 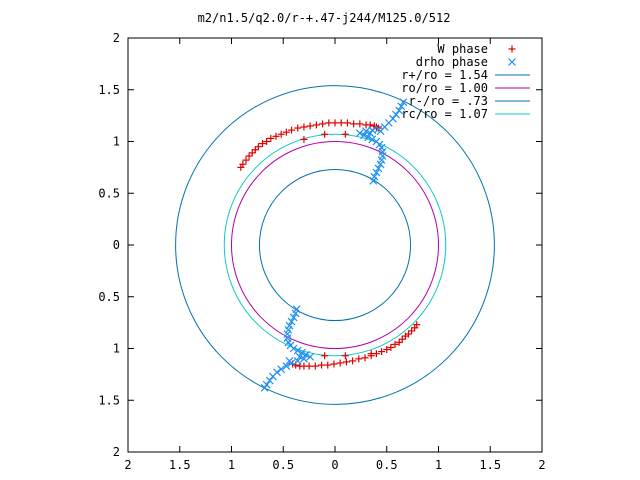 I want to click on legend-label: W phase, so click(x=462, y=49).